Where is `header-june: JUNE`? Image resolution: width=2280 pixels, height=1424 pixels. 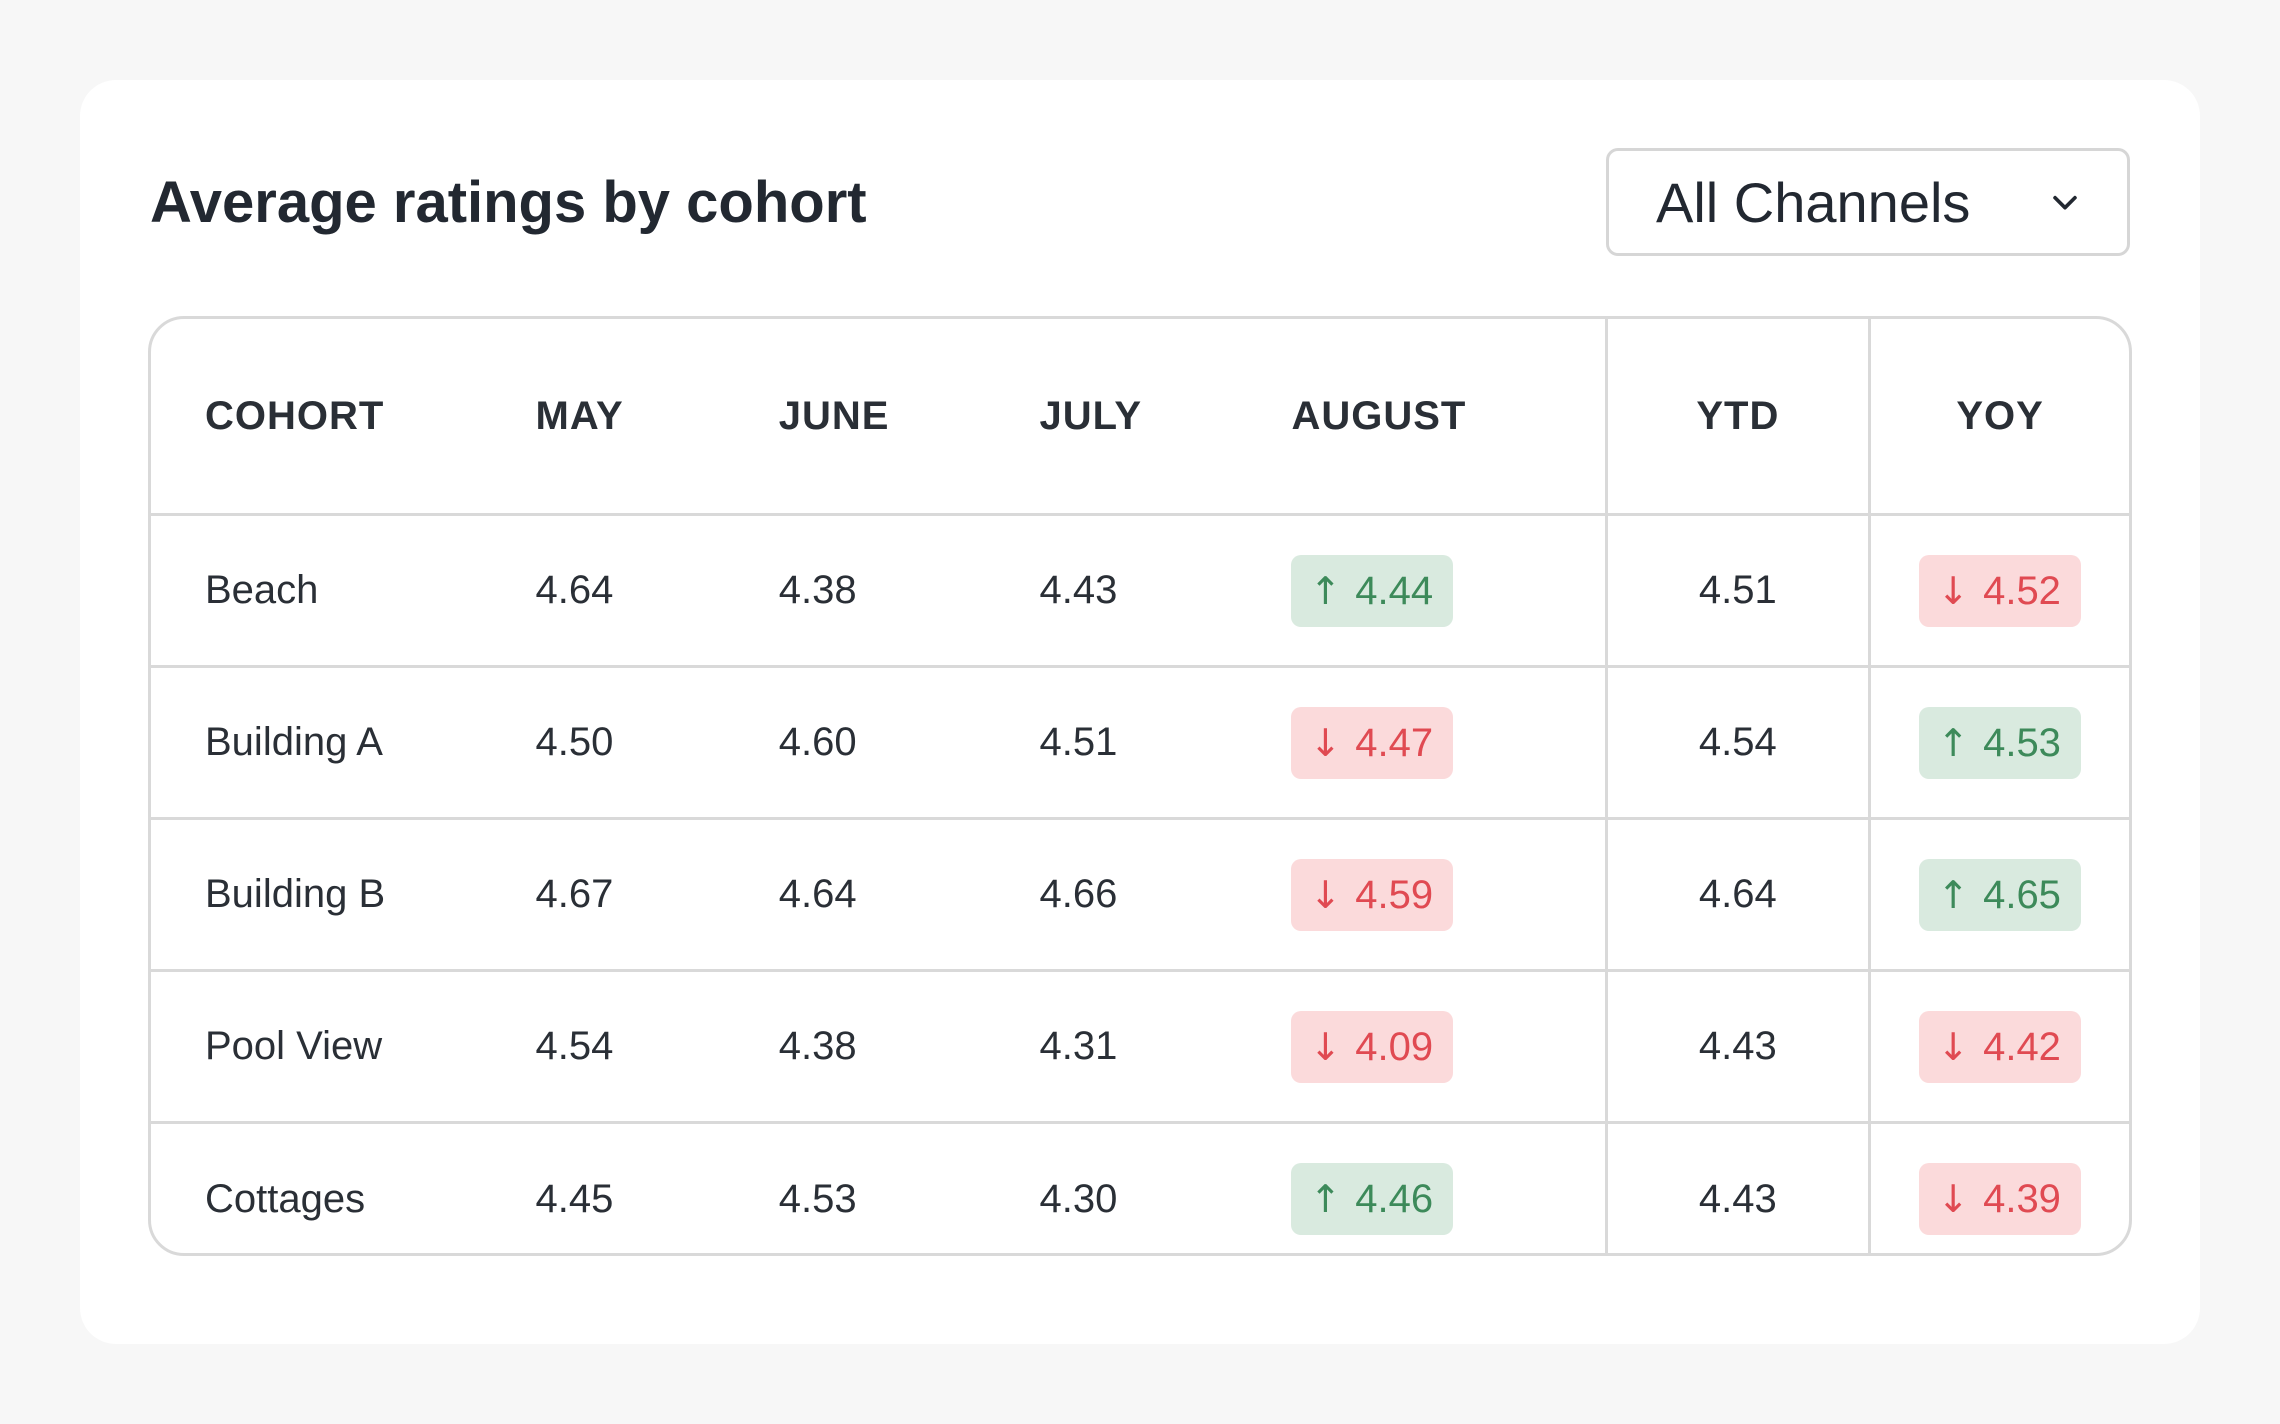
header-june: JUNE is located at coordinates (909, 417).